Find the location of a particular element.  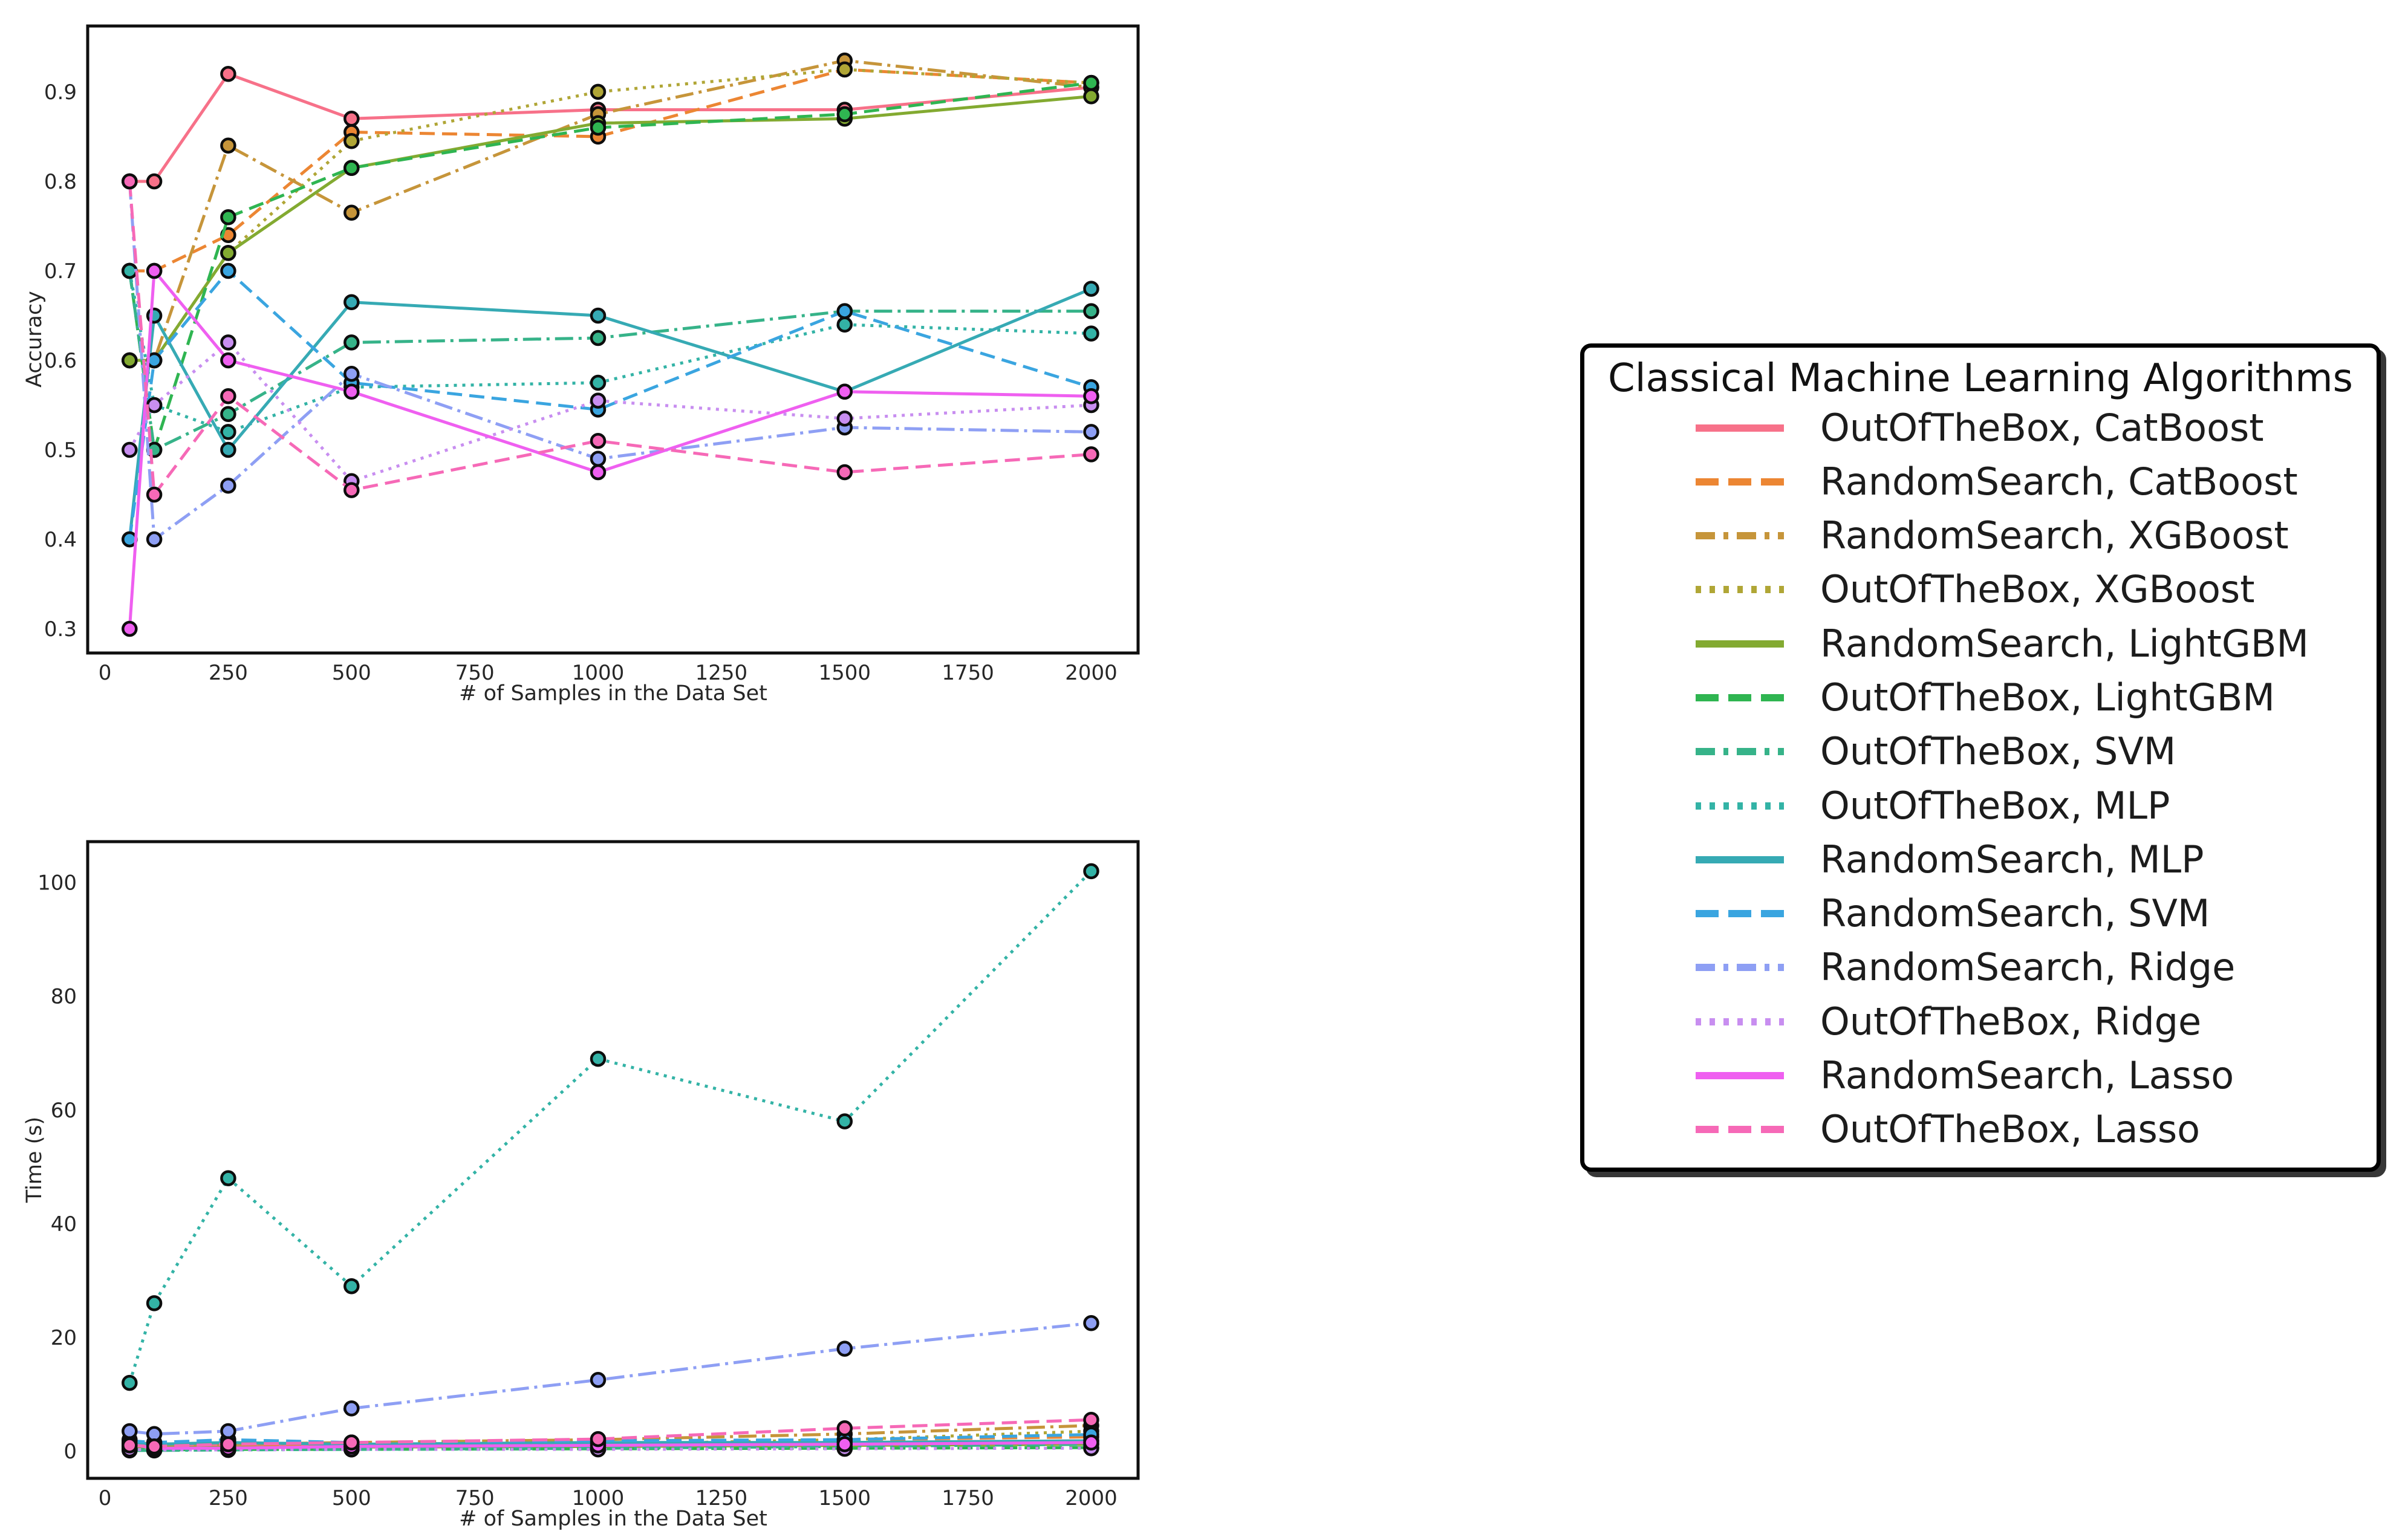

legend-entry: RandomSearch, SVM is located at coordinates (2028, 913).